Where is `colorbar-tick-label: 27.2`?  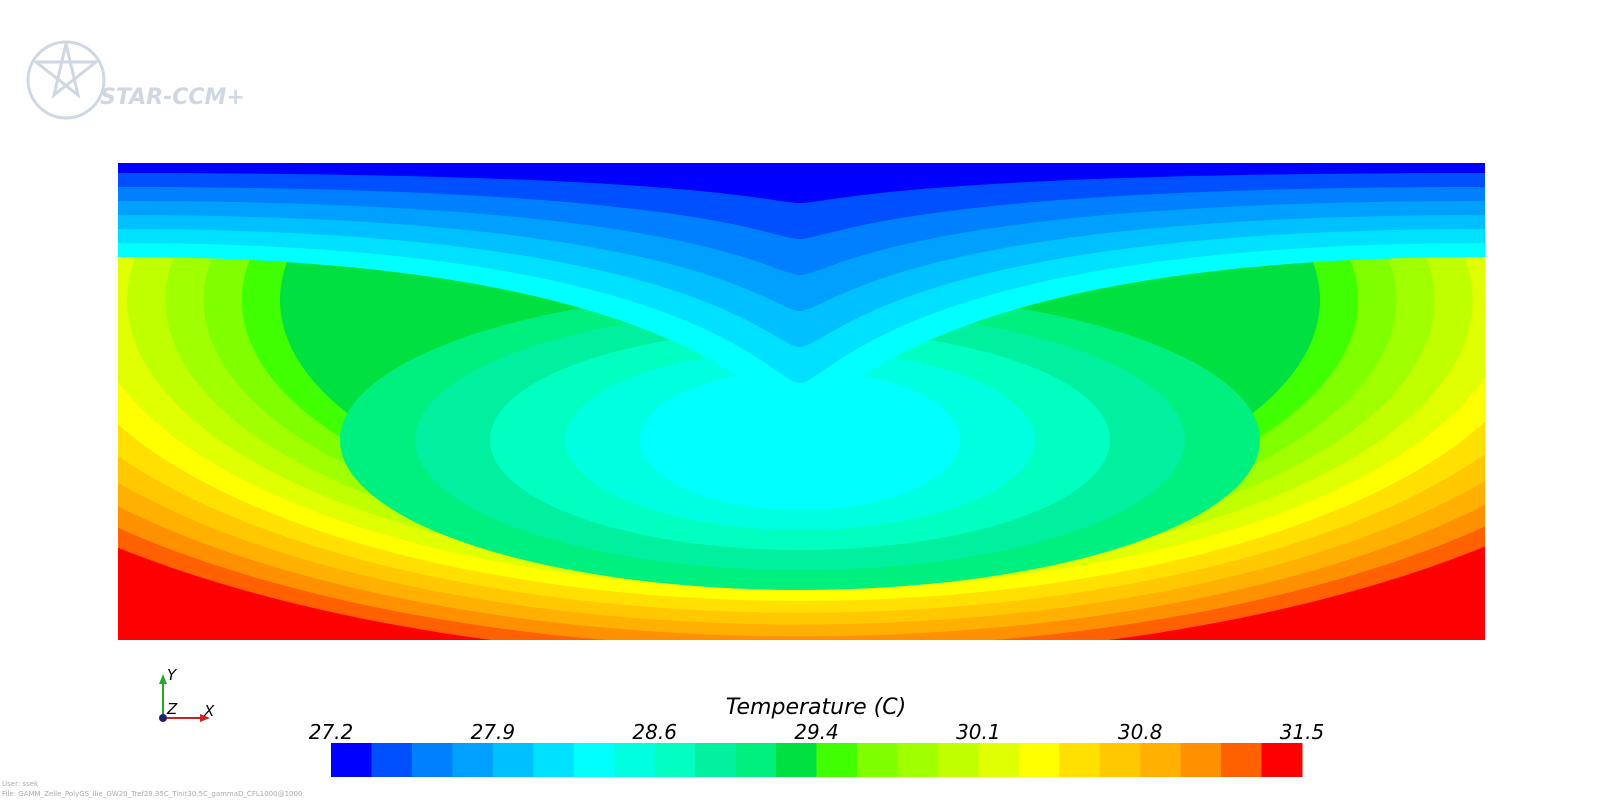
colorbar-tick-label: 27.2 is located at coordinates (331, 732).